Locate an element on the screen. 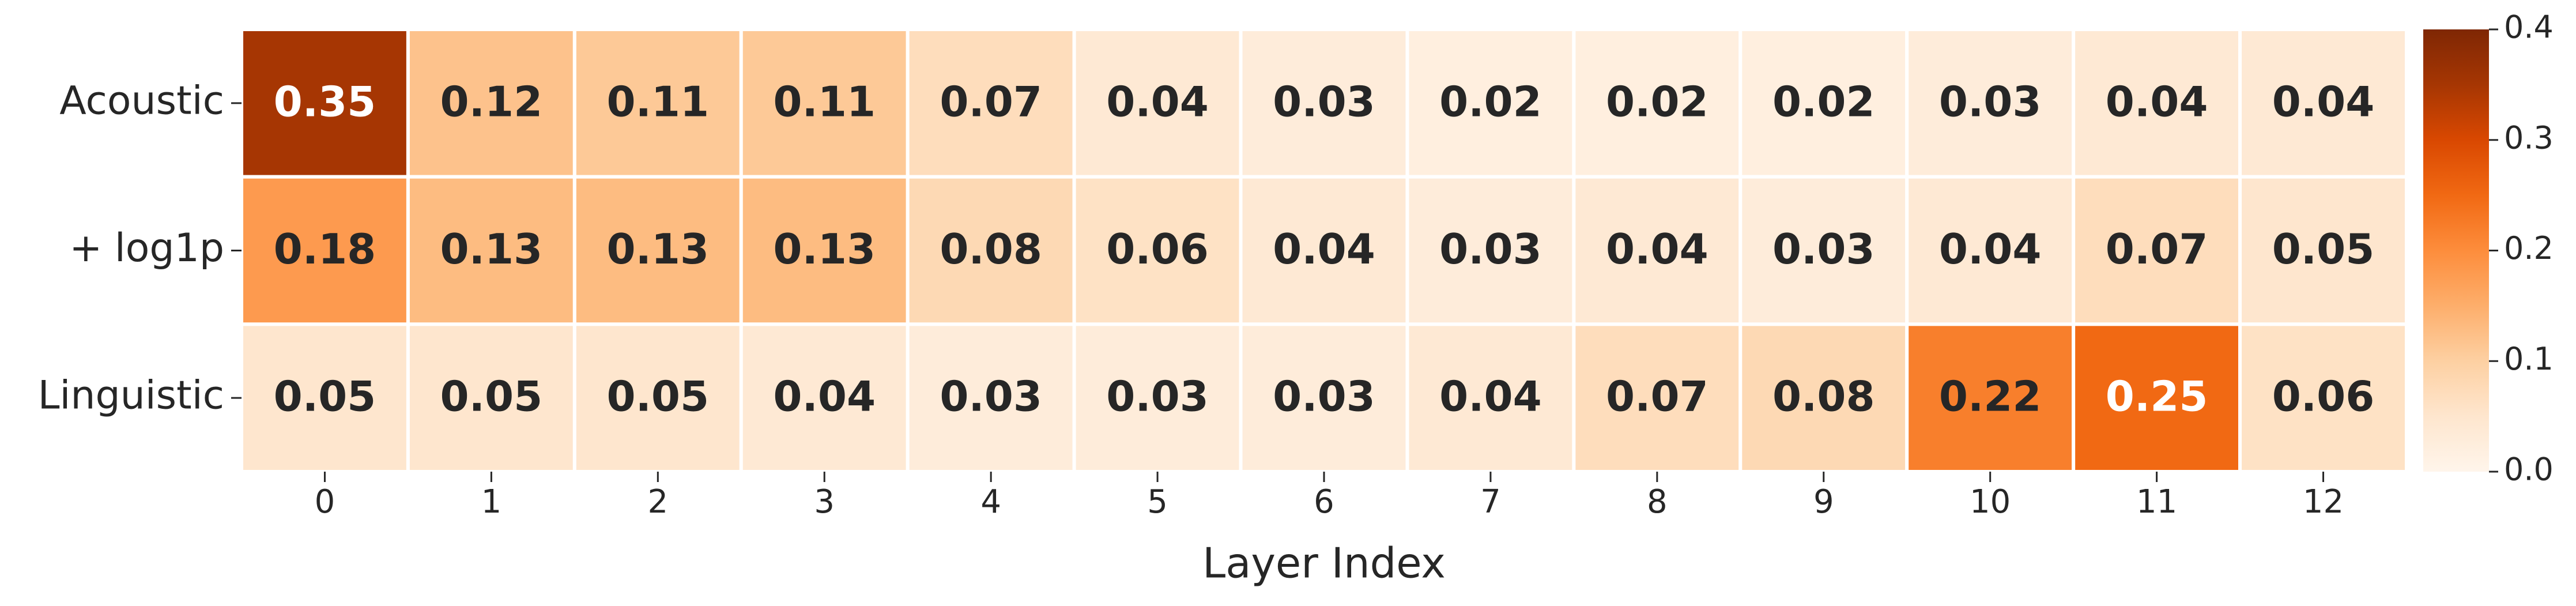 Image resolution: width=2576 pixels, height=606 pixels. x-tick-label: 12 is located at coordinates (2323, 502).